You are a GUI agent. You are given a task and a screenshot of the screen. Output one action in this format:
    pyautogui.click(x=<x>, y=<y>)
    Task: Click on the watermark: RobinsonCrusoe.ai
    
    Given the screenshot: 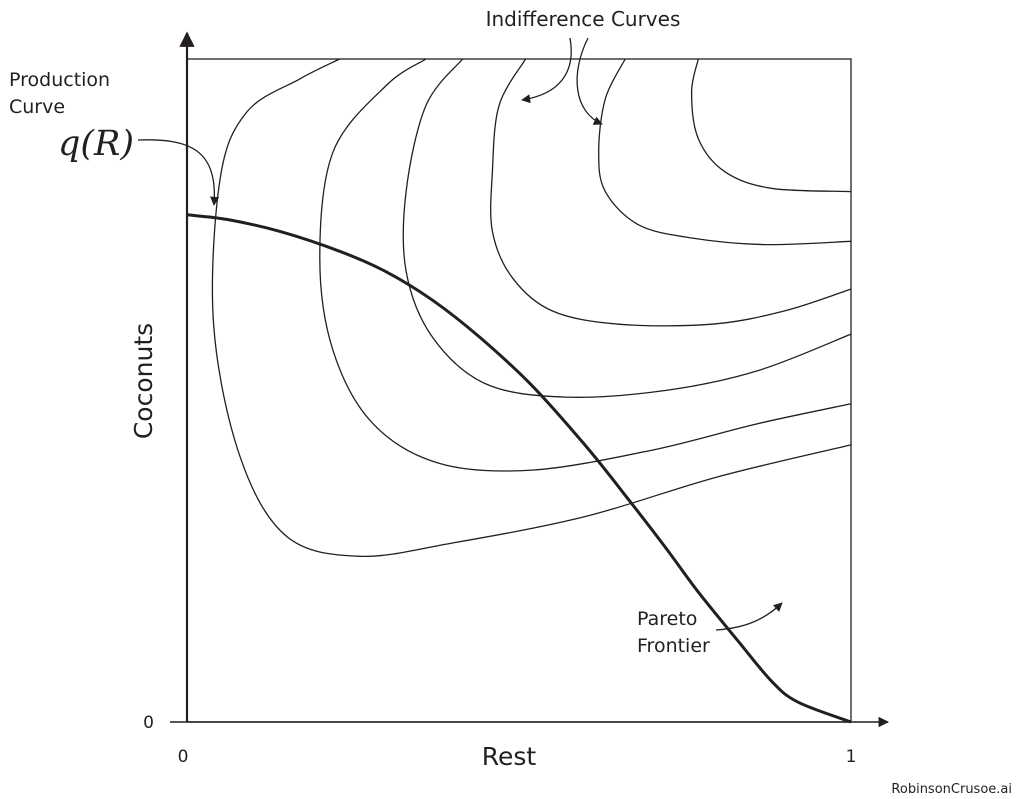 What is the action you would take?
    pyautogui.click(x=951, y=789)
    